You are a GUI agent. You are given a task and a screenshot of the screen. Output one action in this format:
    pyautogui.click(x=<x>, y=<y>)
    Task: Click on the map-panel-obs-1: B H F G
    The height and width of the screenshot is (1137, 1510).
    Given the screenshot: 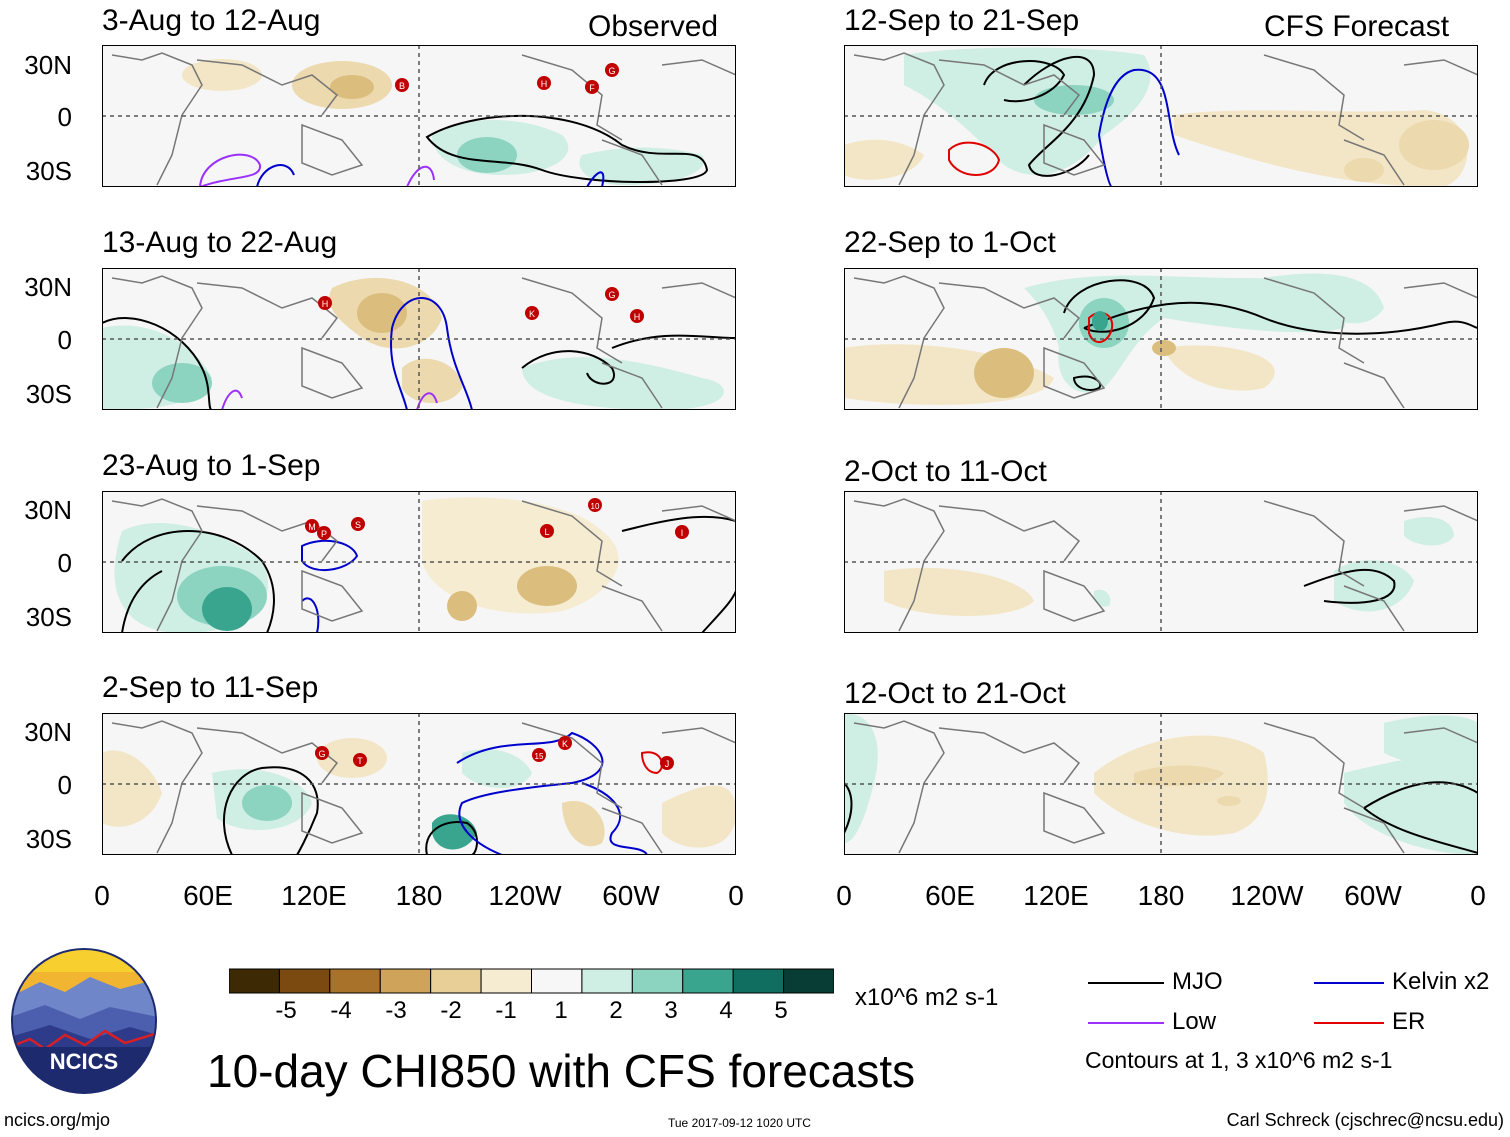 What is the action you would take?
    pyautogui.click(x=419, y=116)
    